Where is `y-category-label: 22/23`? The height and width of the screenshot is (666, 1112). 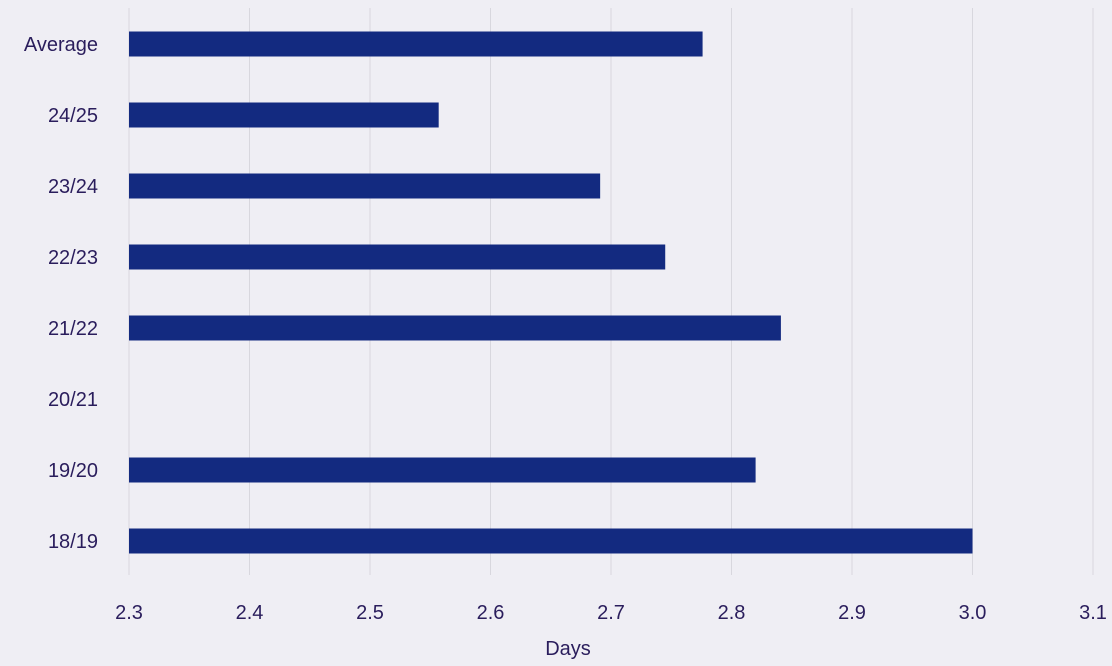
y-category-label: 22/23 is located at coordinates (73, 258).